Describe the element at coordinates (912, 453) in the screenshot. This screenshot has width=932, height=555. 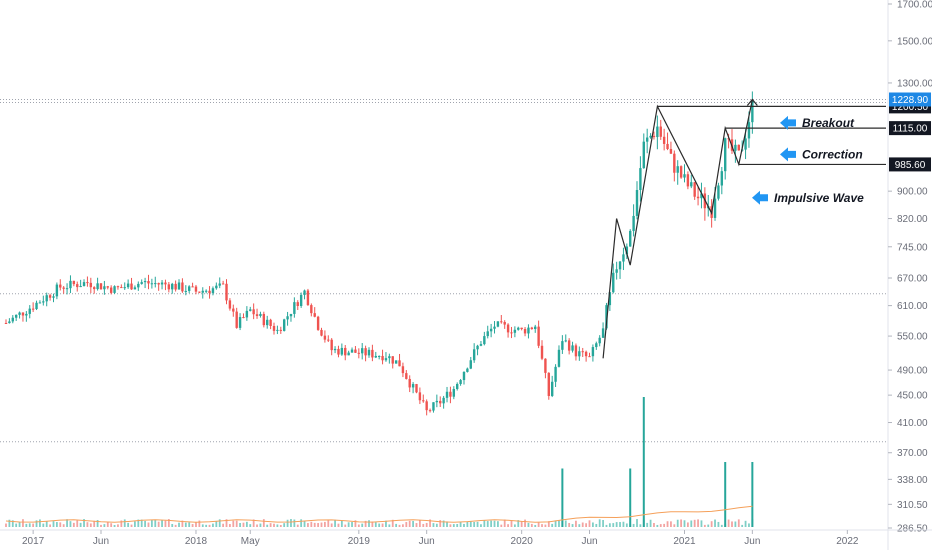
I see `y-tick-label: 370.00` at that location.